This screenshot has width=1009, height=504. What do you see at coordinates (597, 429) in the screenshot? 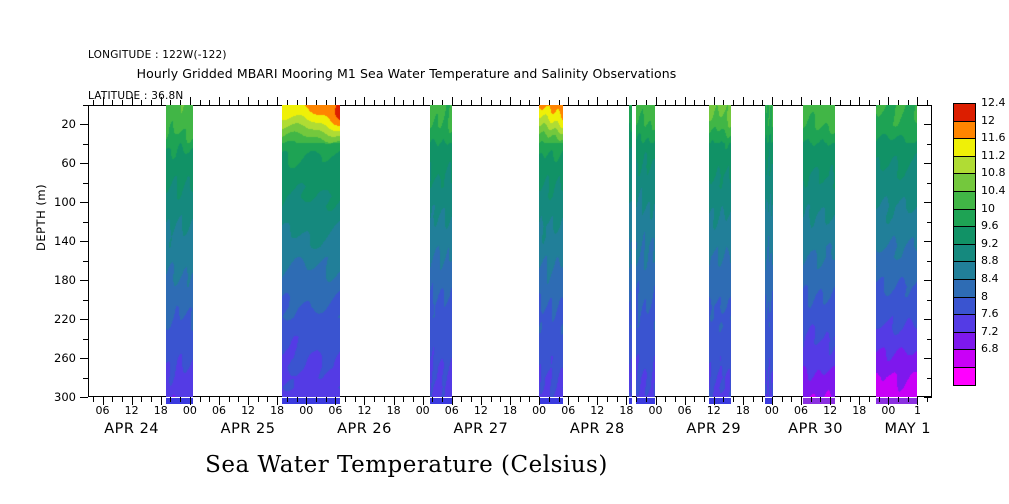
I see `x-axis-day-label: APR 28` at bounding box center [597, 429].